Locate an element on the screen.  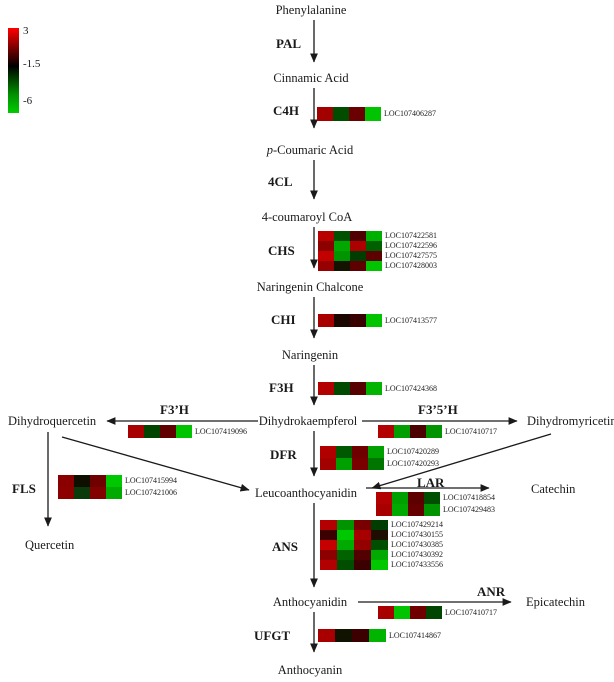
heatmap-row: LOC107430392 is located at coordinates (381, 555).